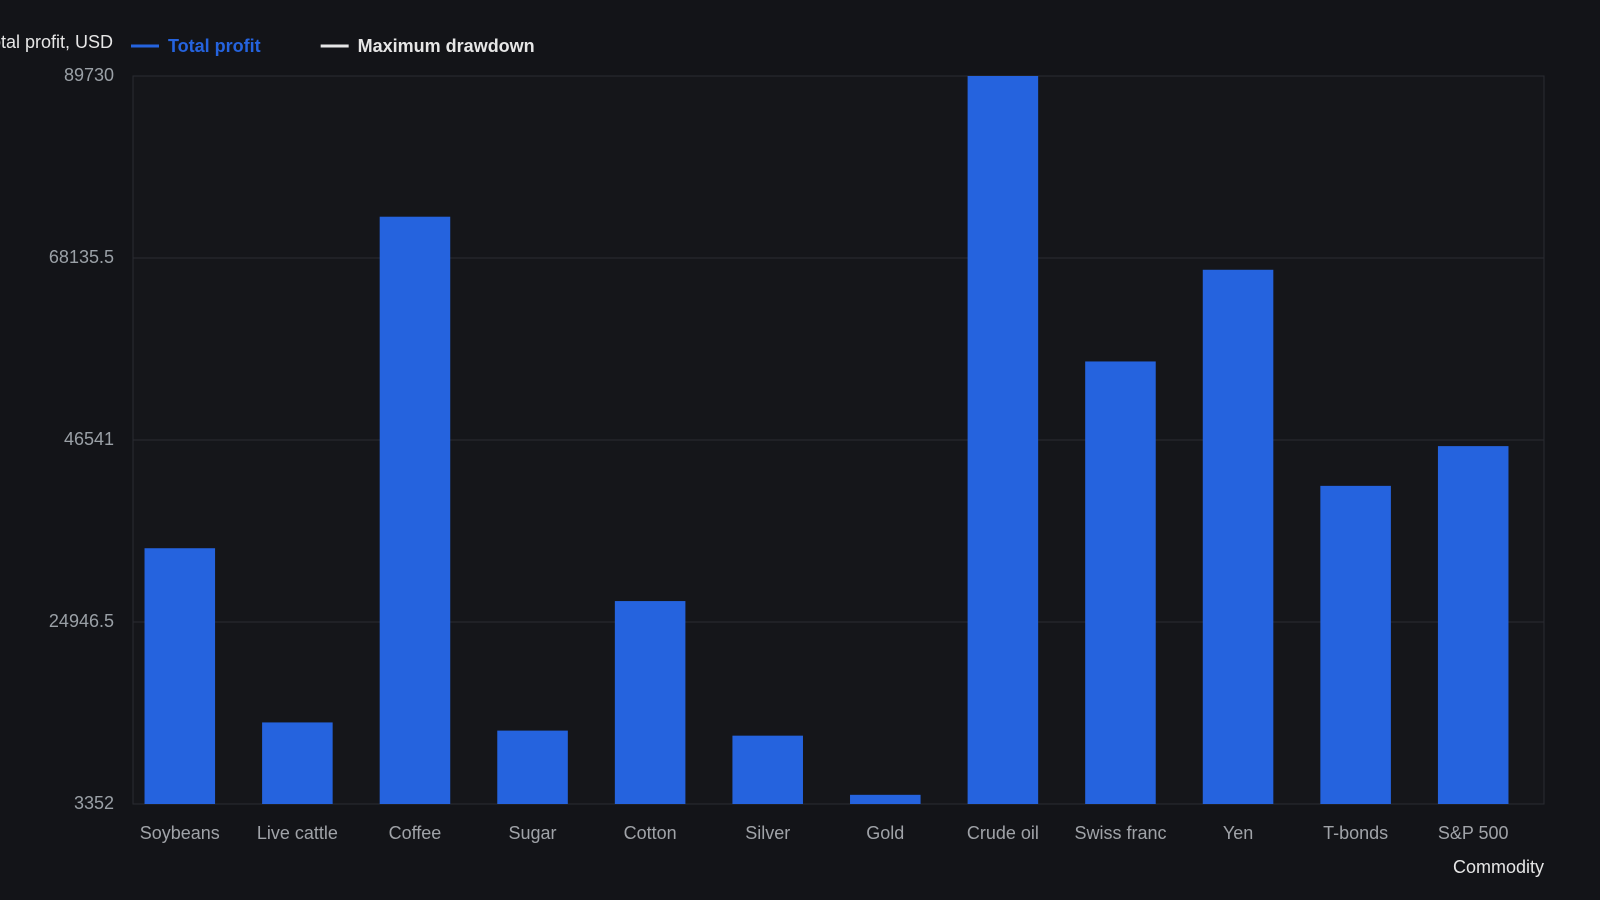  What do you see at coordinates (885, 833) in the screenshot?
I see `x-tick-label: Gold` at bounding box center [885, 833].